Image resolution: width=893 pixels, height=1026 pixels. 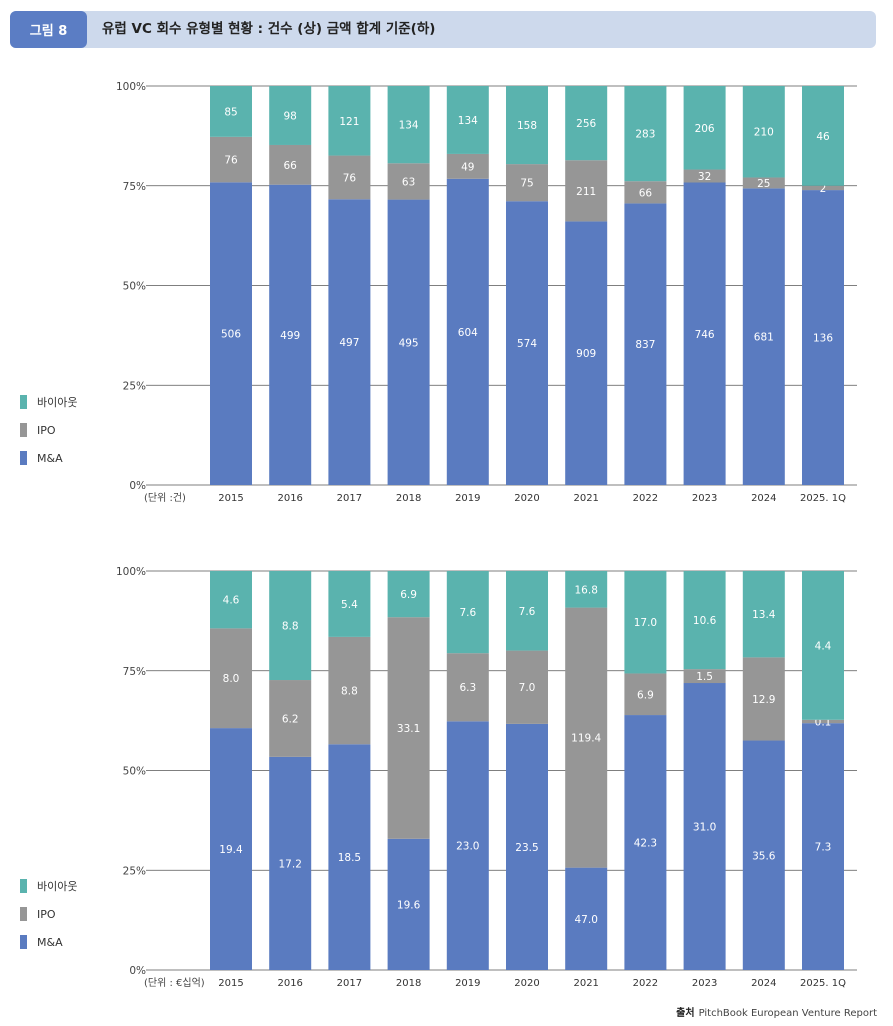 I want to click on x-tick-label: 2015, so click(x=230, y=498).